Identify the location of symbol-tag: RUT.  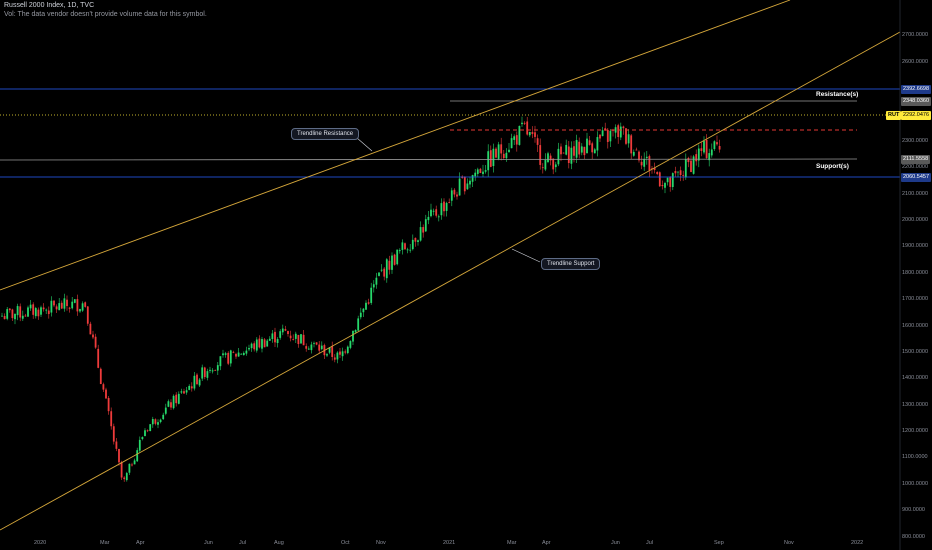
(894, 115).